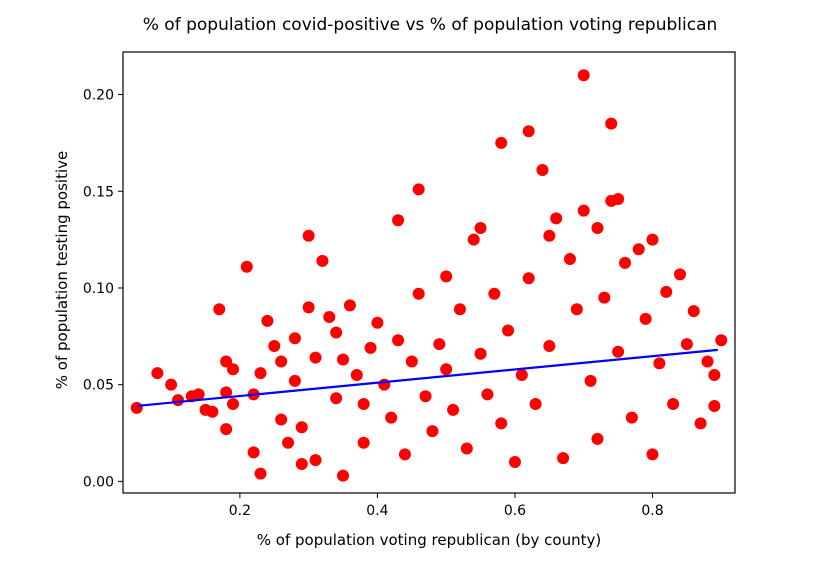  Describe the element at coordinates (515, 511) in the screenshot. I see `x-tick-label: 0.6` at that location.